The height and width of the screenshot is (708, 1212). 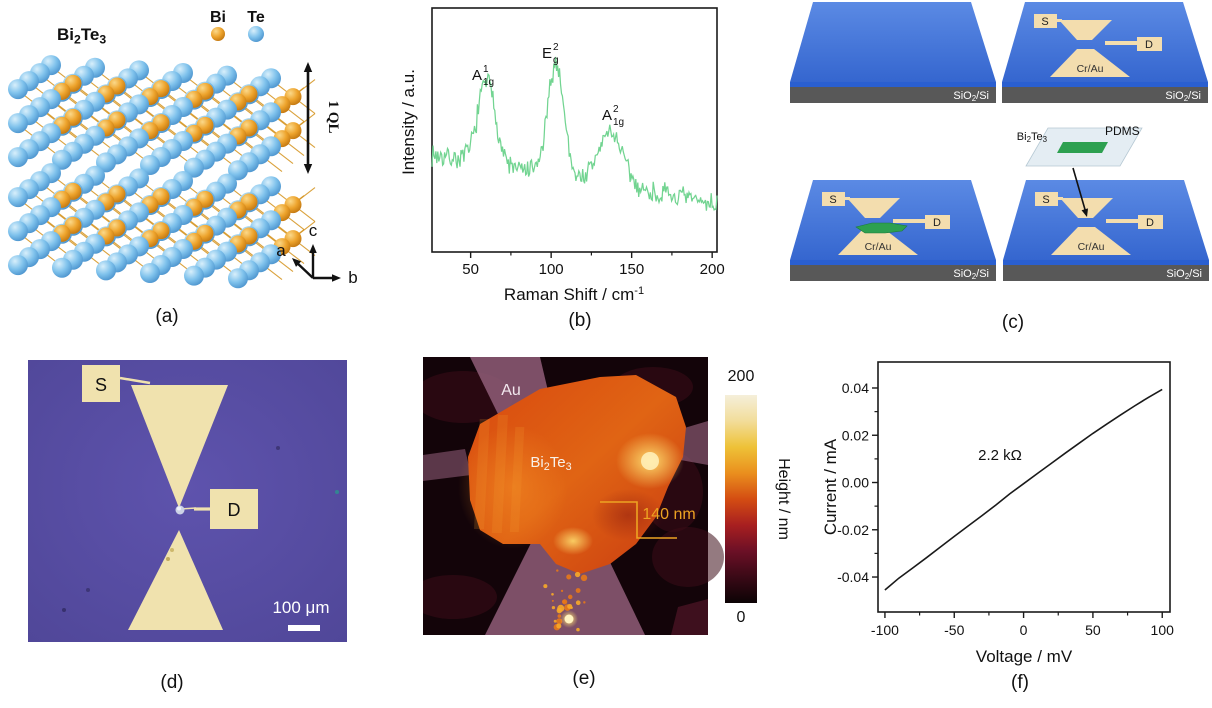 I want to click on transferred-flake, so click(x=881, y=228).